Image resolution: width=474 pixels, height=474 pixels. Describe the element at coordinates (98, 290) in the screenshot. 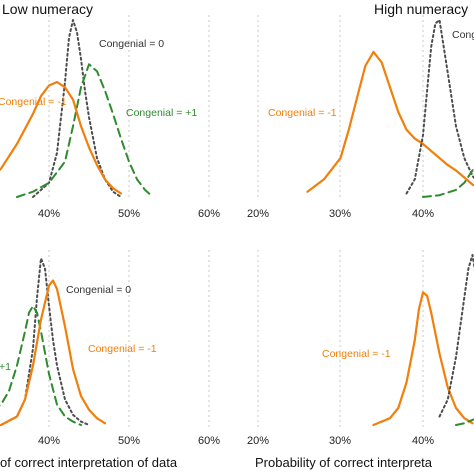

I see `annotation-congenial-0-bottom: Congenial = 0` at that location.